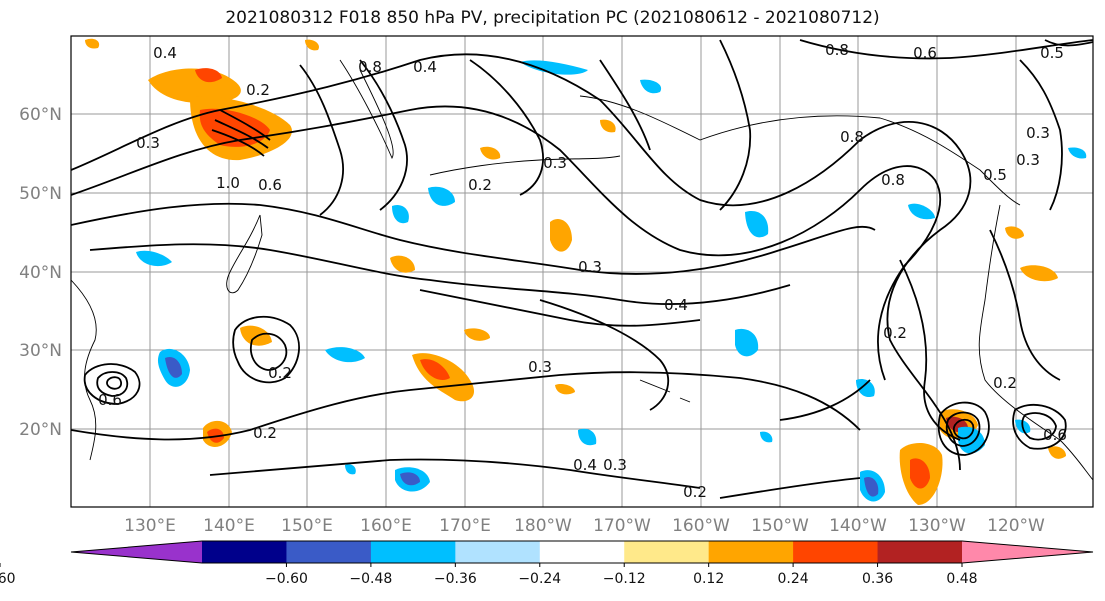 Image resolution: width=1105 pixels, height=601 pixels. I want to click on precip-strong-area, so click(920, 473).